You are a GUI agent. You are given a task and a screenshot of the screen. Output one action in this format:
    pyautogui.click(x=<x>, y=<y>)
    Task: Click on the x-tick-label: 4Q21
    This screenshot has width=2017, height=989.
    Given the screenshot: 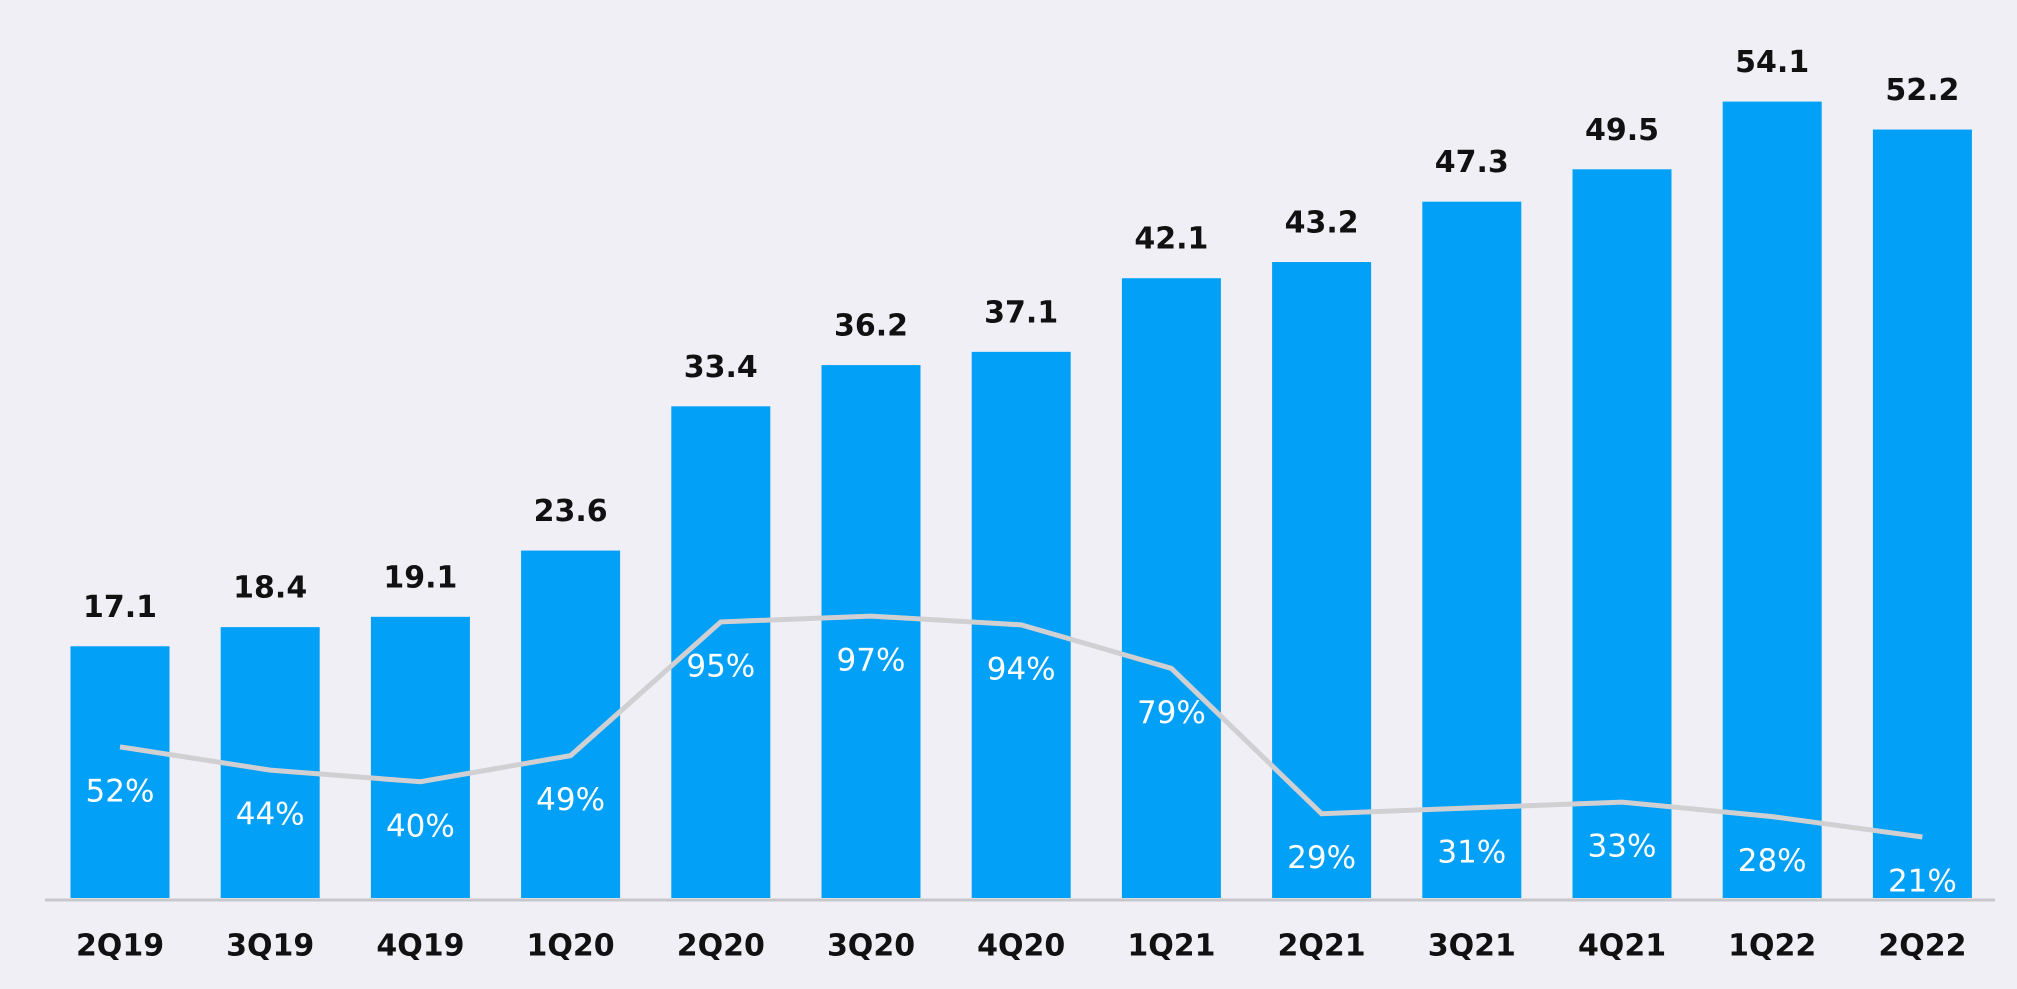 What is the action you would take?
    pyautogui.click(x=1622, y=946)
    